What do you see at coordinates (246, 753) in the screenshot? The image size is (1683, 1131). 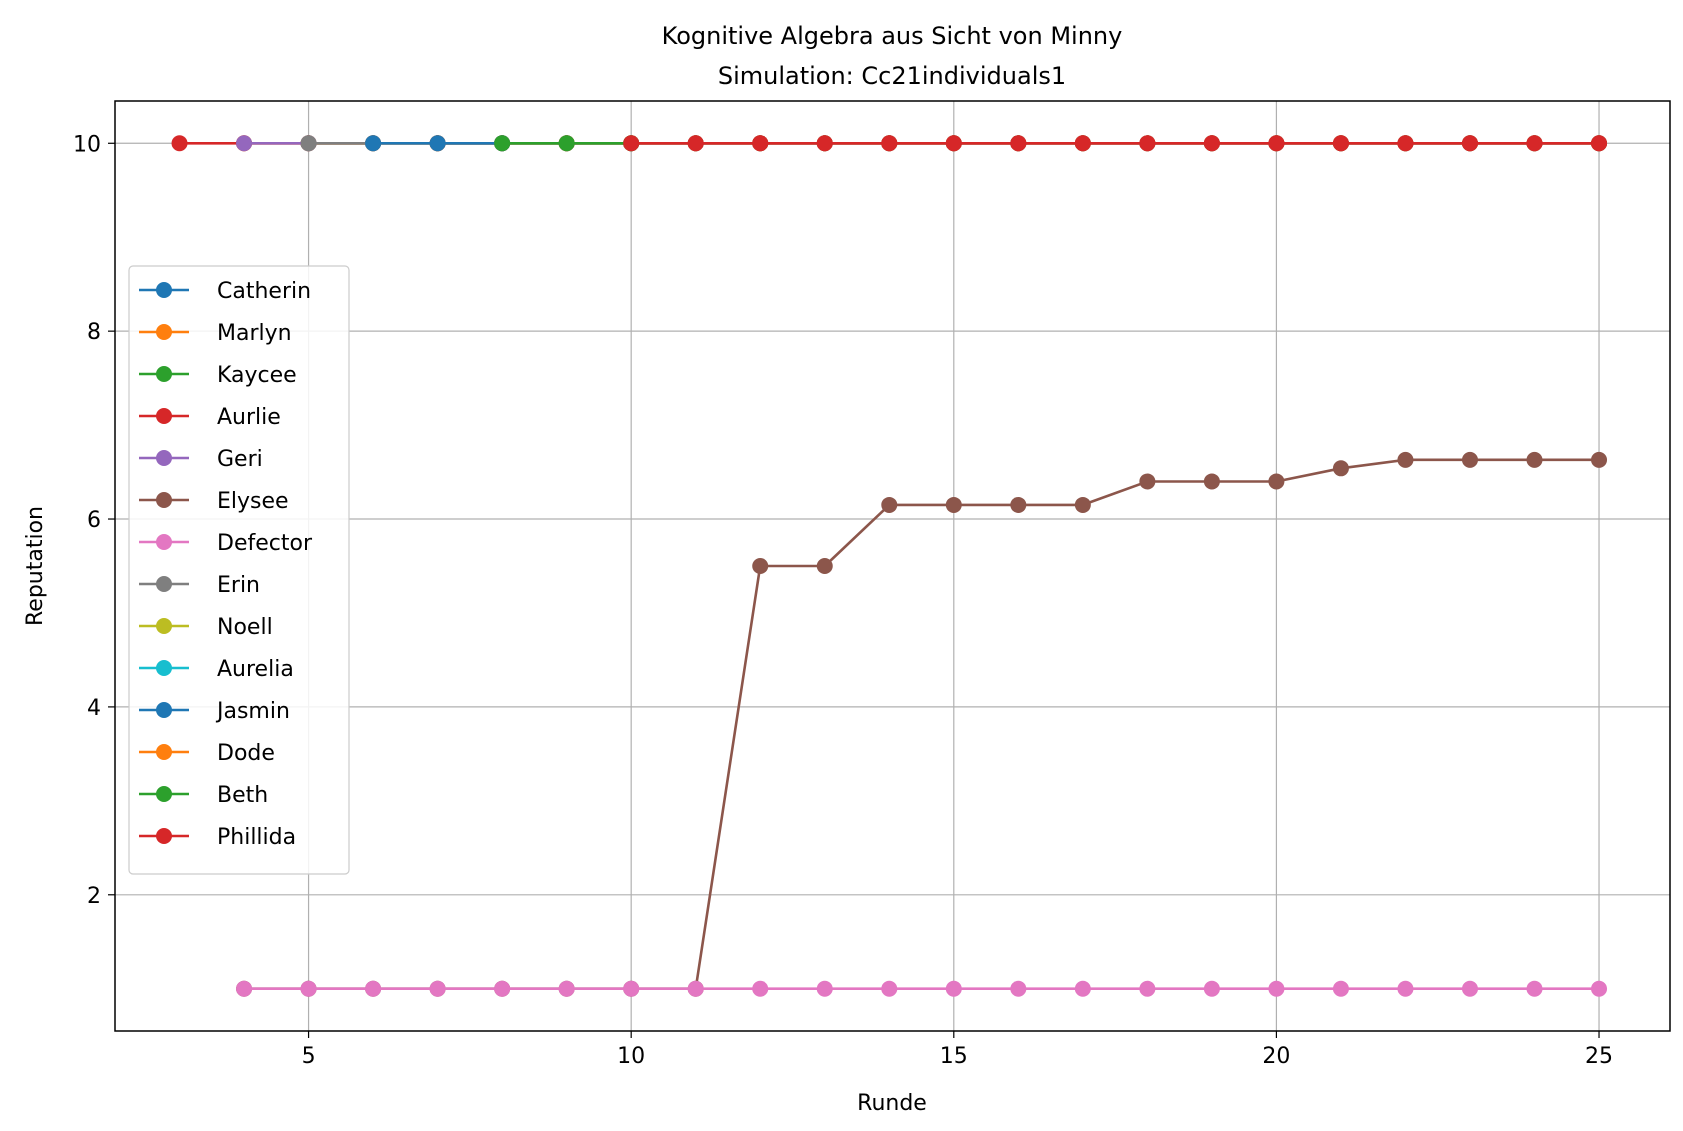 I see `legend-label: Dode` at bounding box center [246, 753].